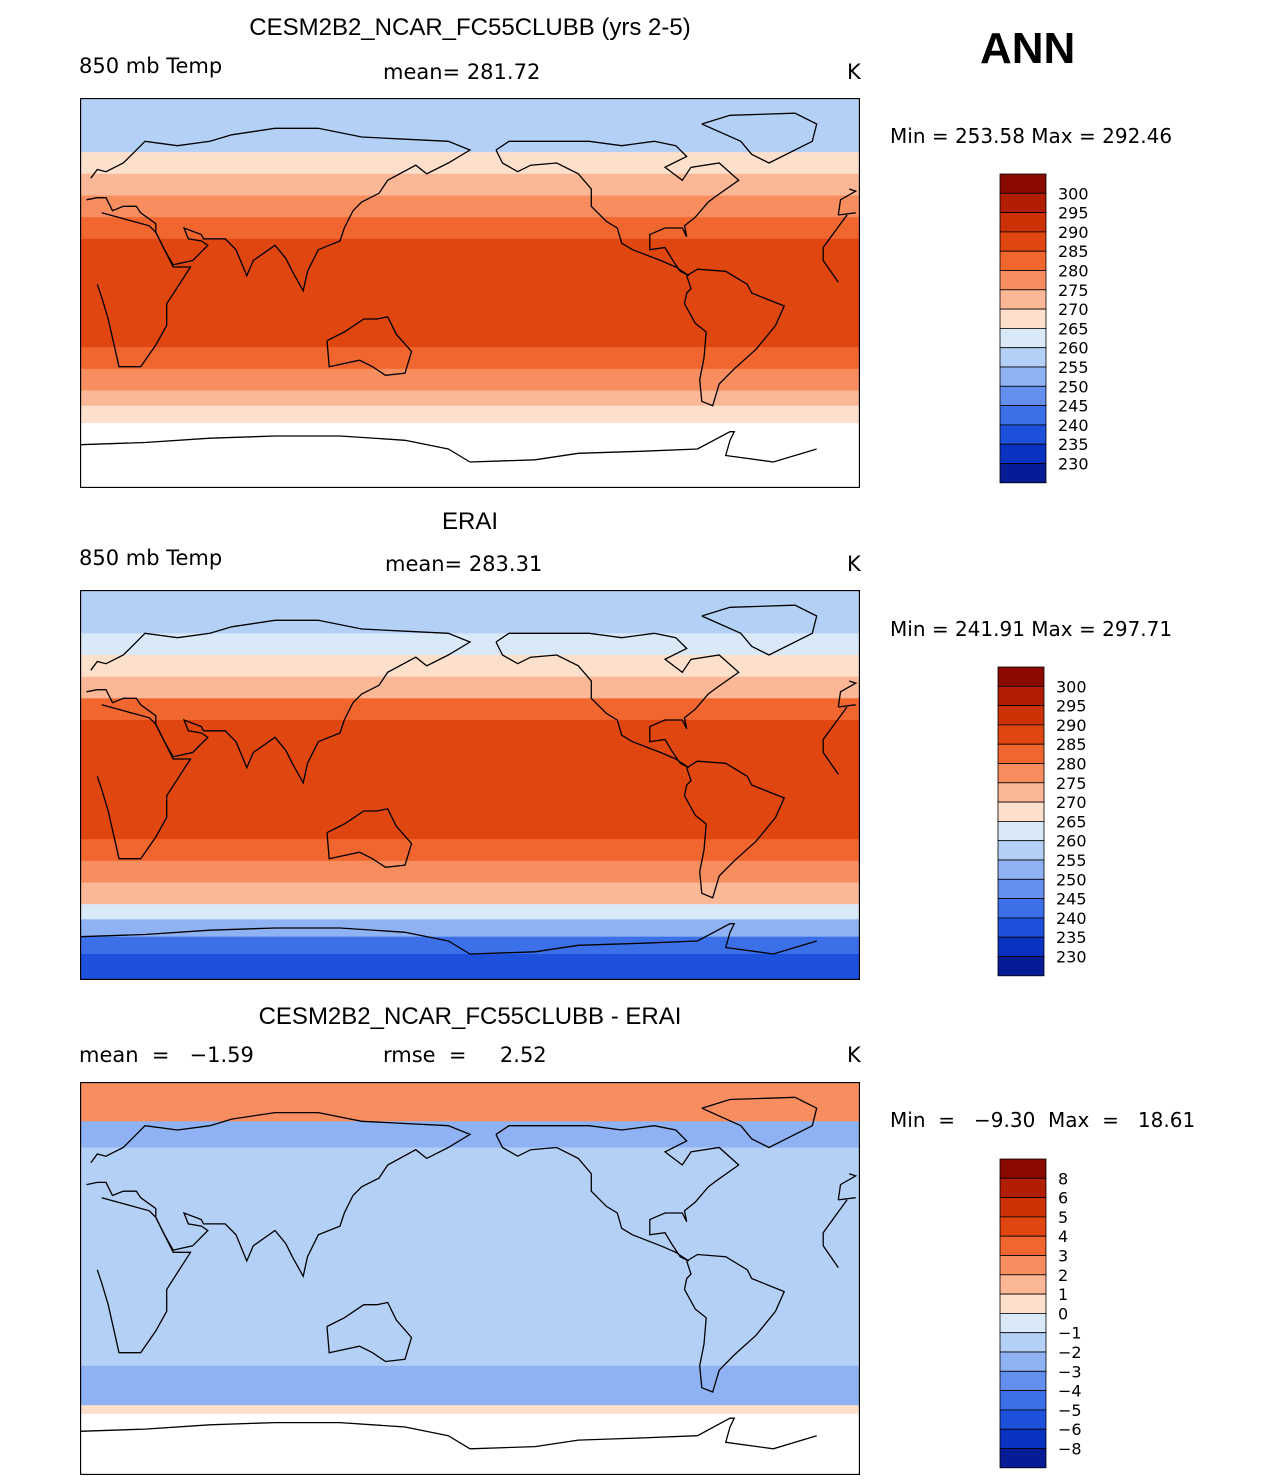 The width and height of the screenshot is (1285, 1480). Describe the element at coordinates (1071, 783) in the screenshot. I see `colorbar-tick-label: 275` at that location.